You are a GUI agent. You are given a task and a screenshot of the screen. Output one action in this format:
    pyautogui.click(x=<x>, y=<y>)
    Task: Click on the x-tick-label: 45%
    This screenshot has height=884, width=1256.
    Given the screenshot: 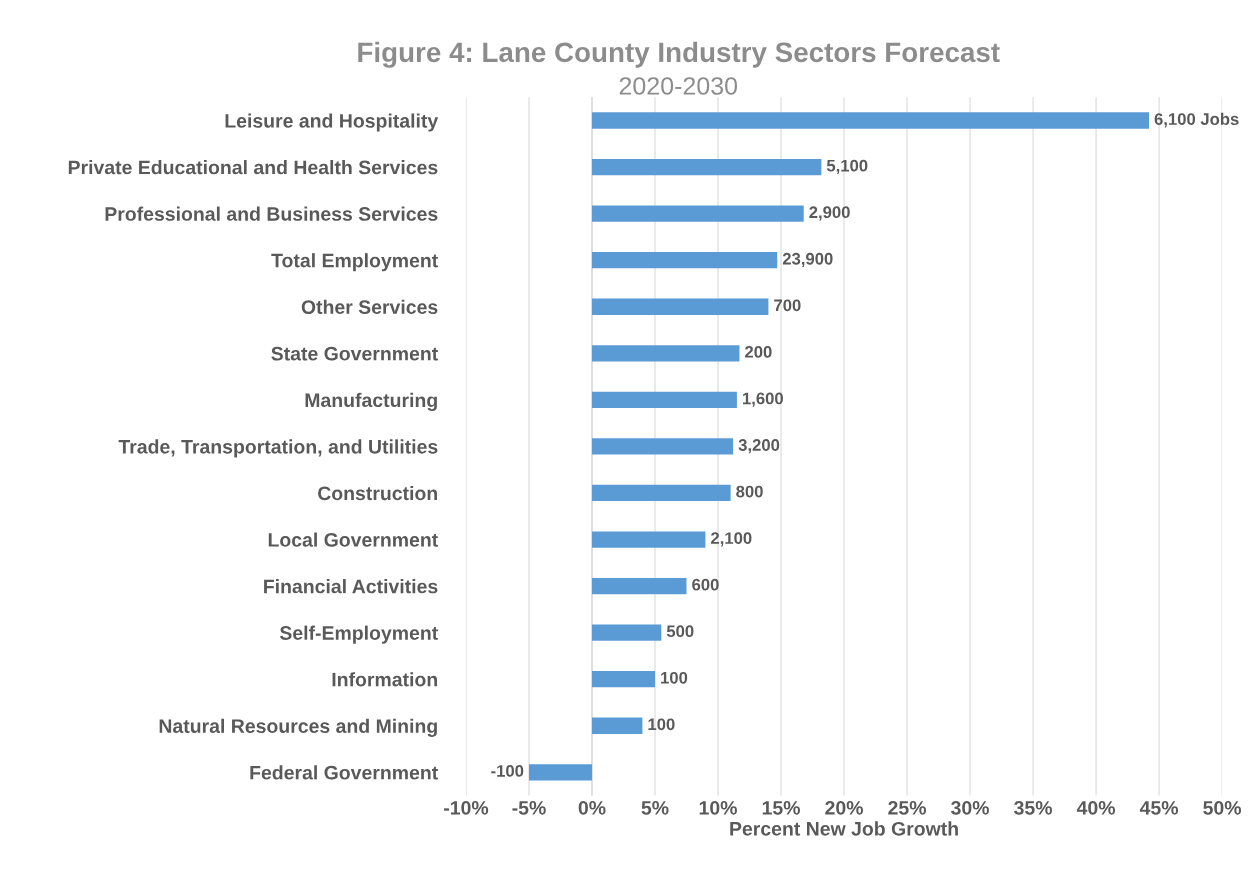 What is the action you would take?
    pyautogui.click(x=1159, y=808)
    